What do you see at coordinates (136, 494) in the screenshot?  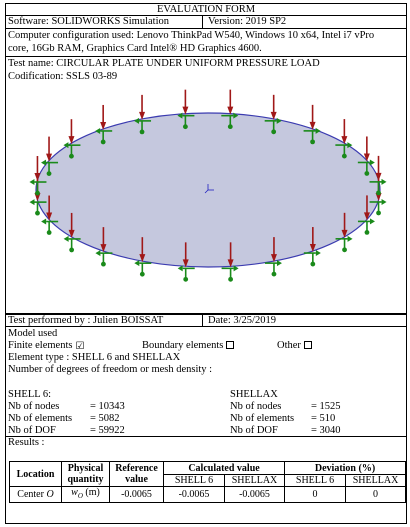 I see `reference-cell: -0.0065` at bounding box center [136, 494].